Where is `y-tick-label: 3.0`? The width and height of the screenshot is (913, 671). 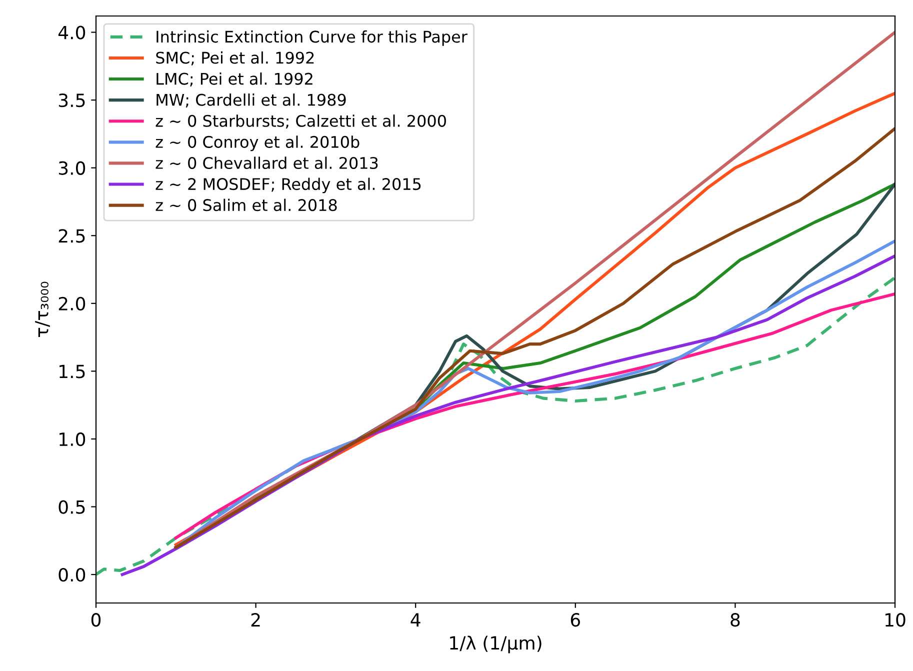 y-tick-label: 3.0 is located at coordinates (72, 168).